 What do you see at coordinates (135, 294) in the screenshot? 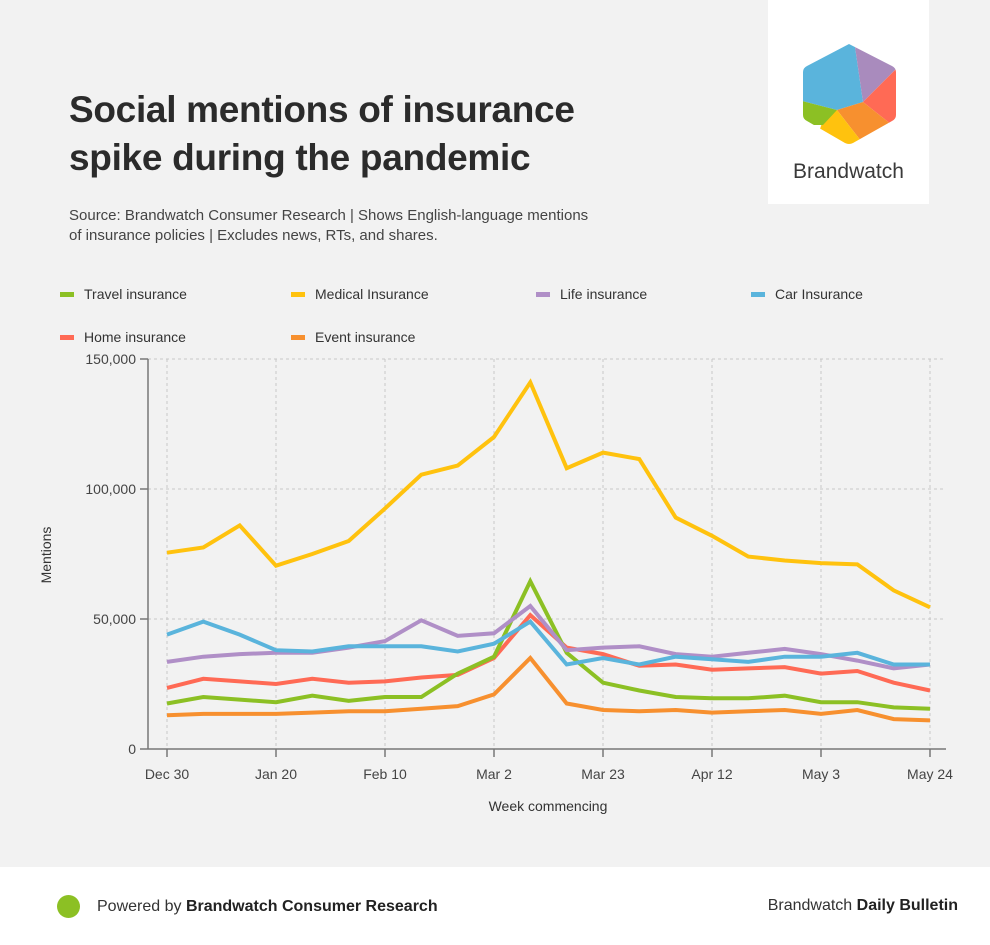
I see `legend-label: Travel insurance` at bounding box center [135, 294].